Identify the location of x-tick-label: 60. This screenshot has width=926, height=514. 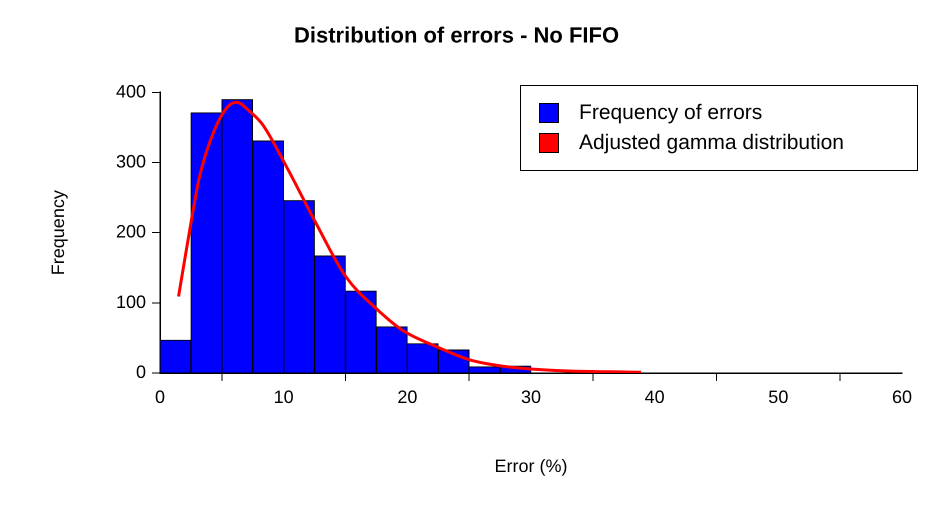
(902, 396).